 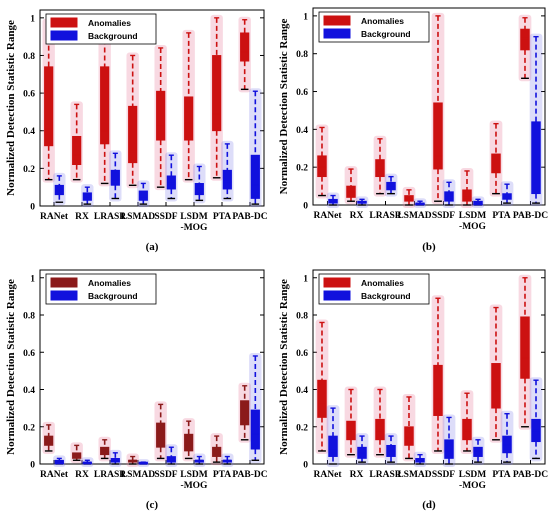 I want to click on panel-label: (b), so click(x=429, y=247).